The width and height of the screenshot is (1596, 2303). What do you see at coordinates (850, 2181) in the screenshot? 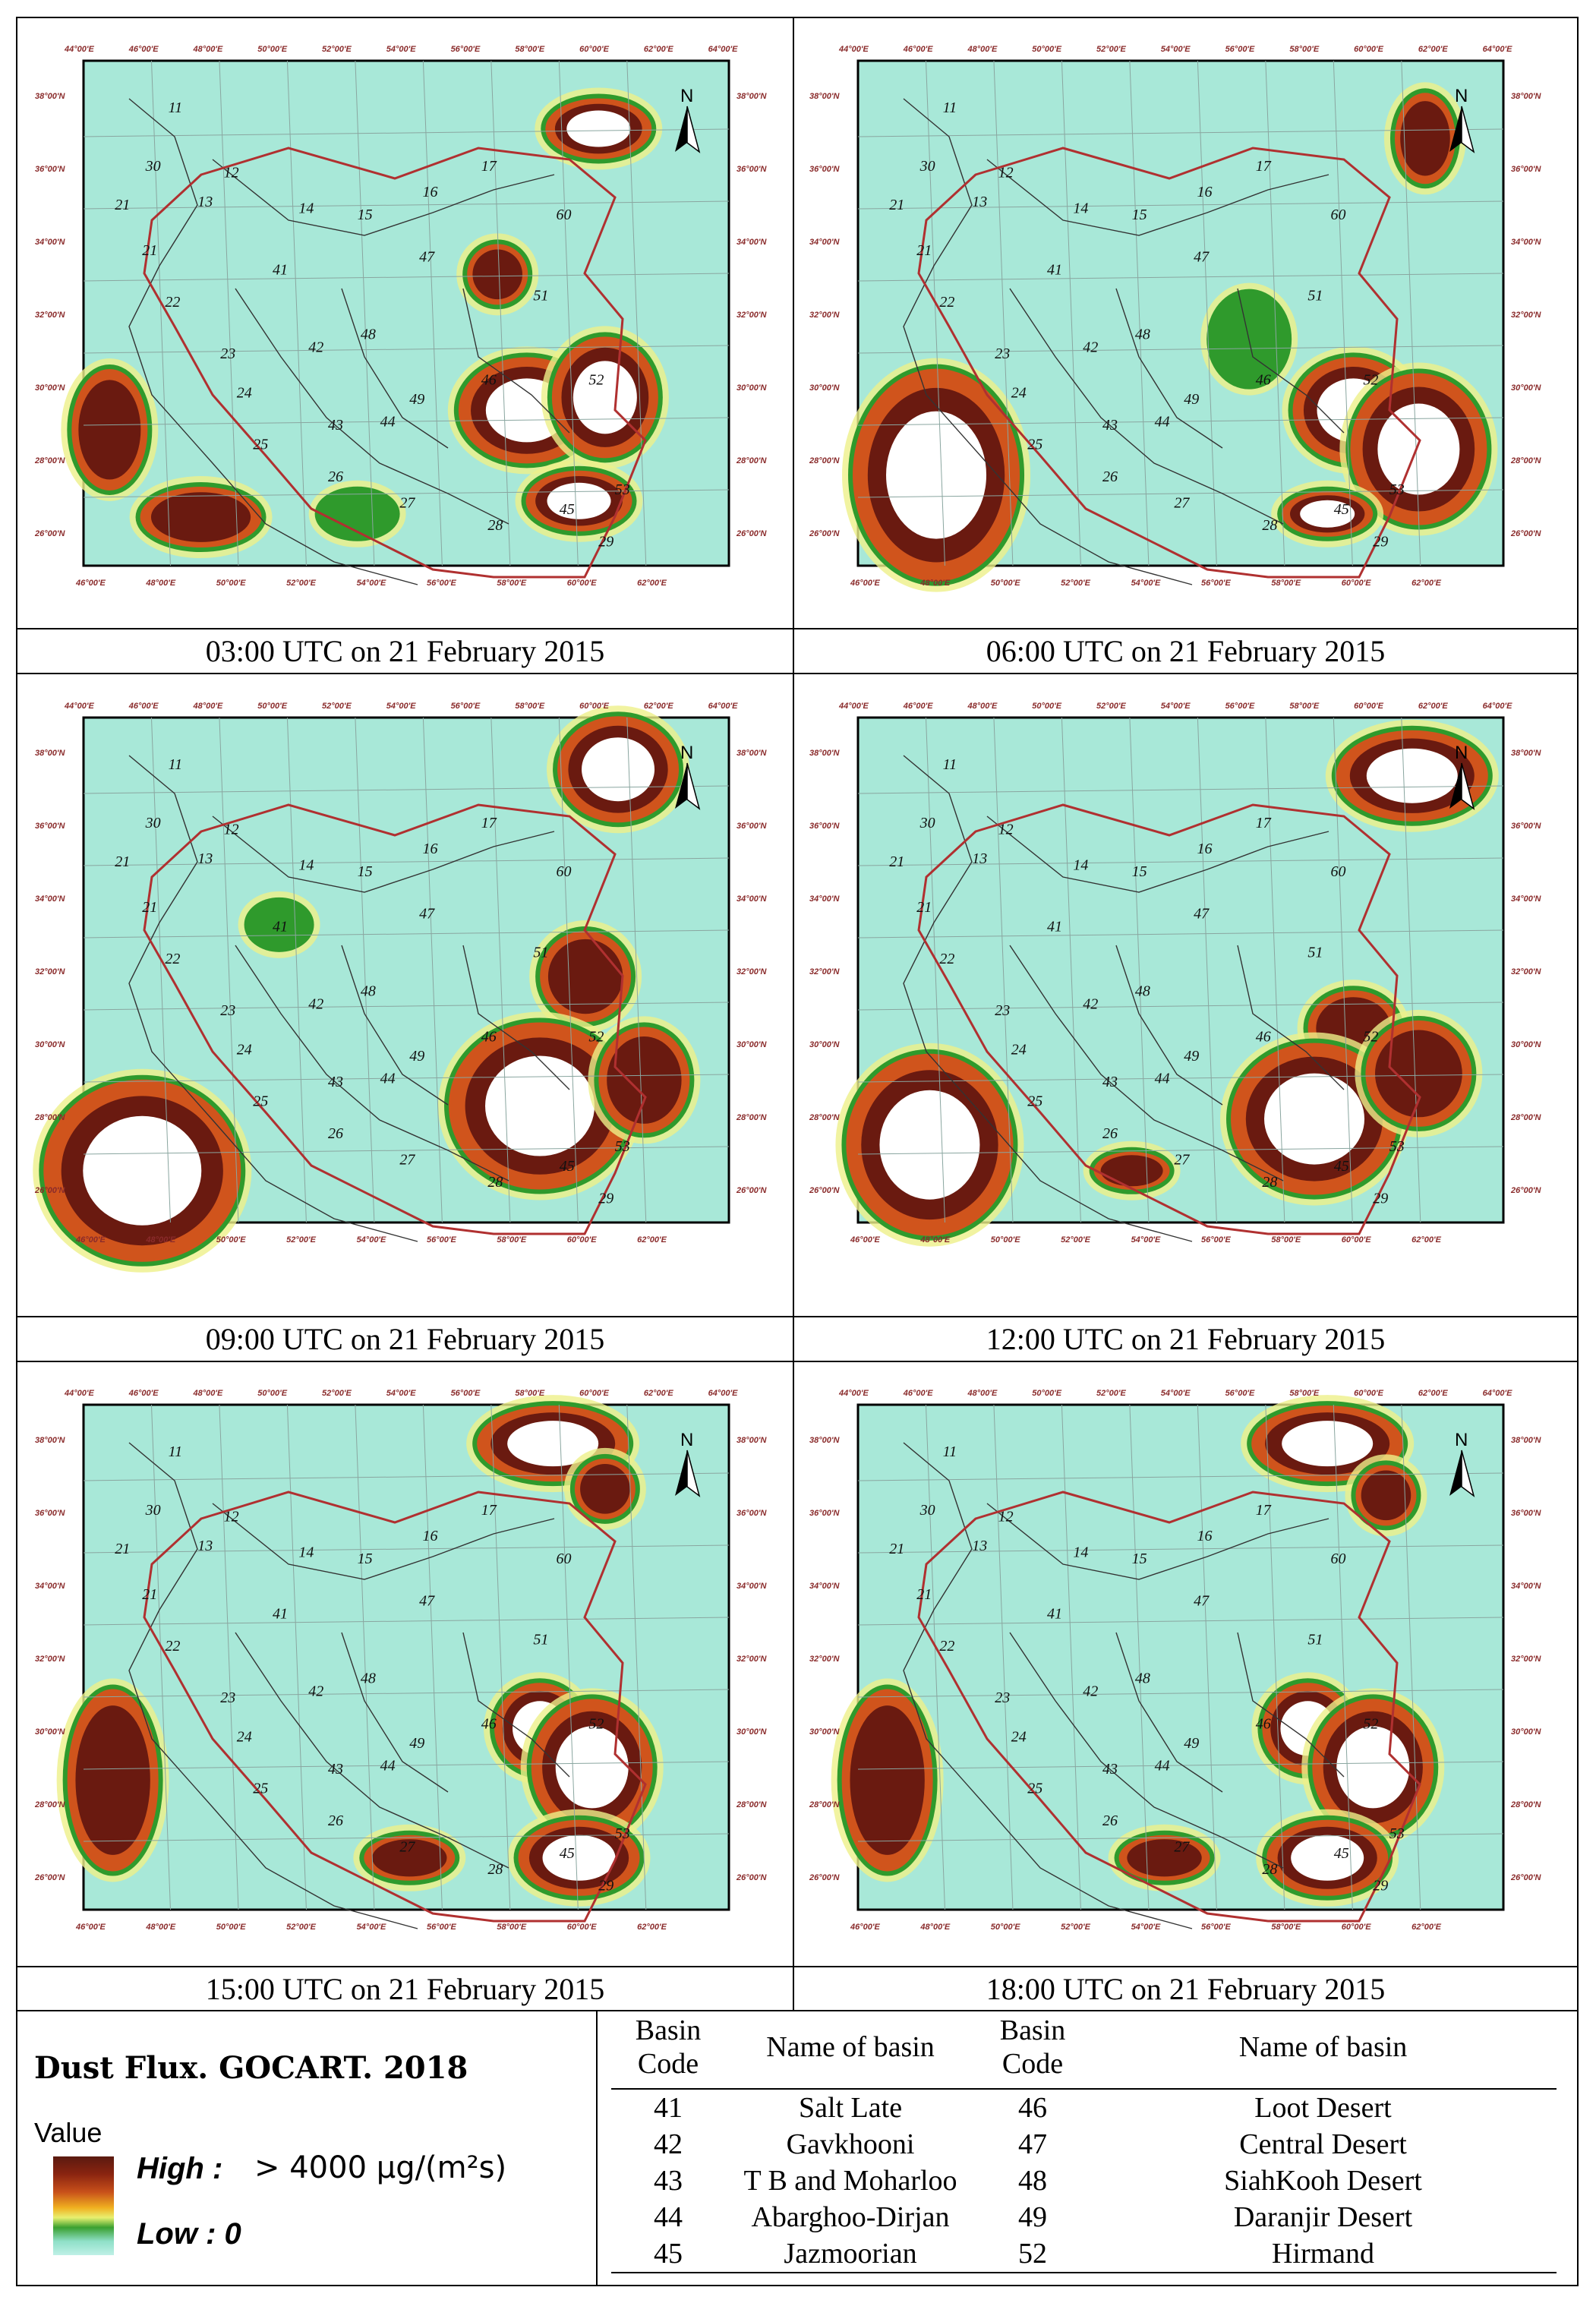
I see `basin-name-cell: T B and Moharloo` at bounding box center [850, 2181].